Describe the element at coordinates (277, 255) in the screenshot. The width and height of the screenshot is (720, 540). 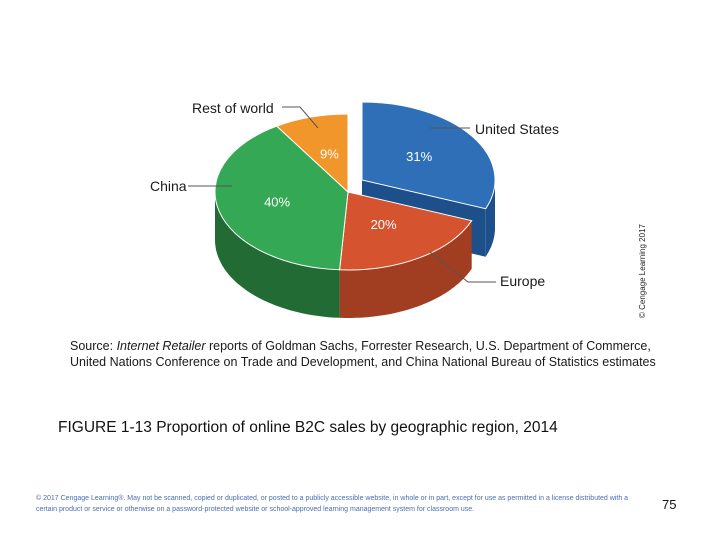
I see `slice-side-china` at that location.